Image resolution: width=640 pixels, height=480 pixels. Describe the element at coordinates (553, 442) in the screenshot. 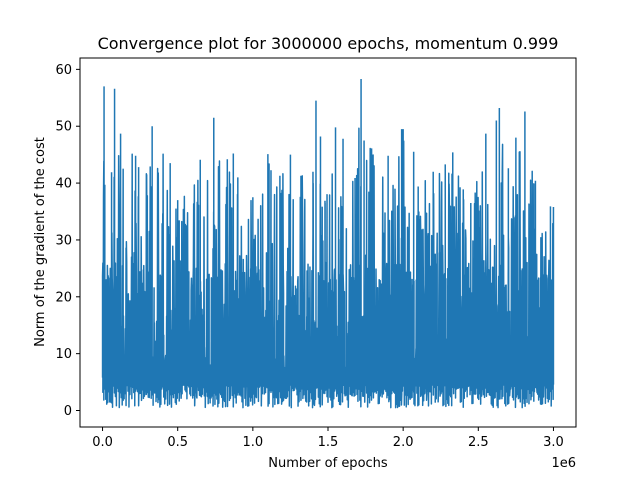

I see `x-tick-label: 3.0` at that location.